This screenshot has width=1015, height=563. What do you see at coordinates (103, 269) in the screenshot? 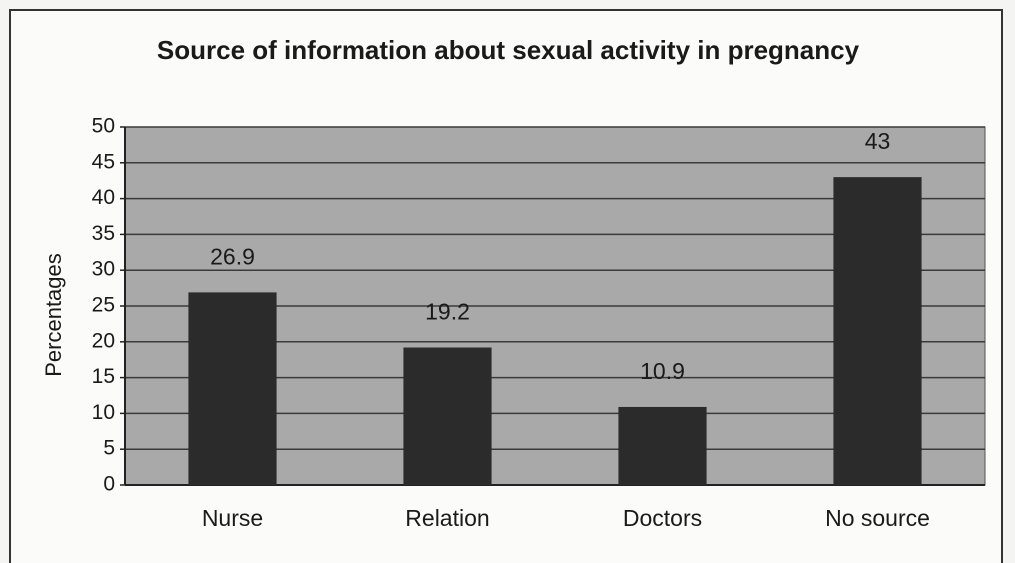
I see `y-tick-label: 30` at bounding box center [103, 269].